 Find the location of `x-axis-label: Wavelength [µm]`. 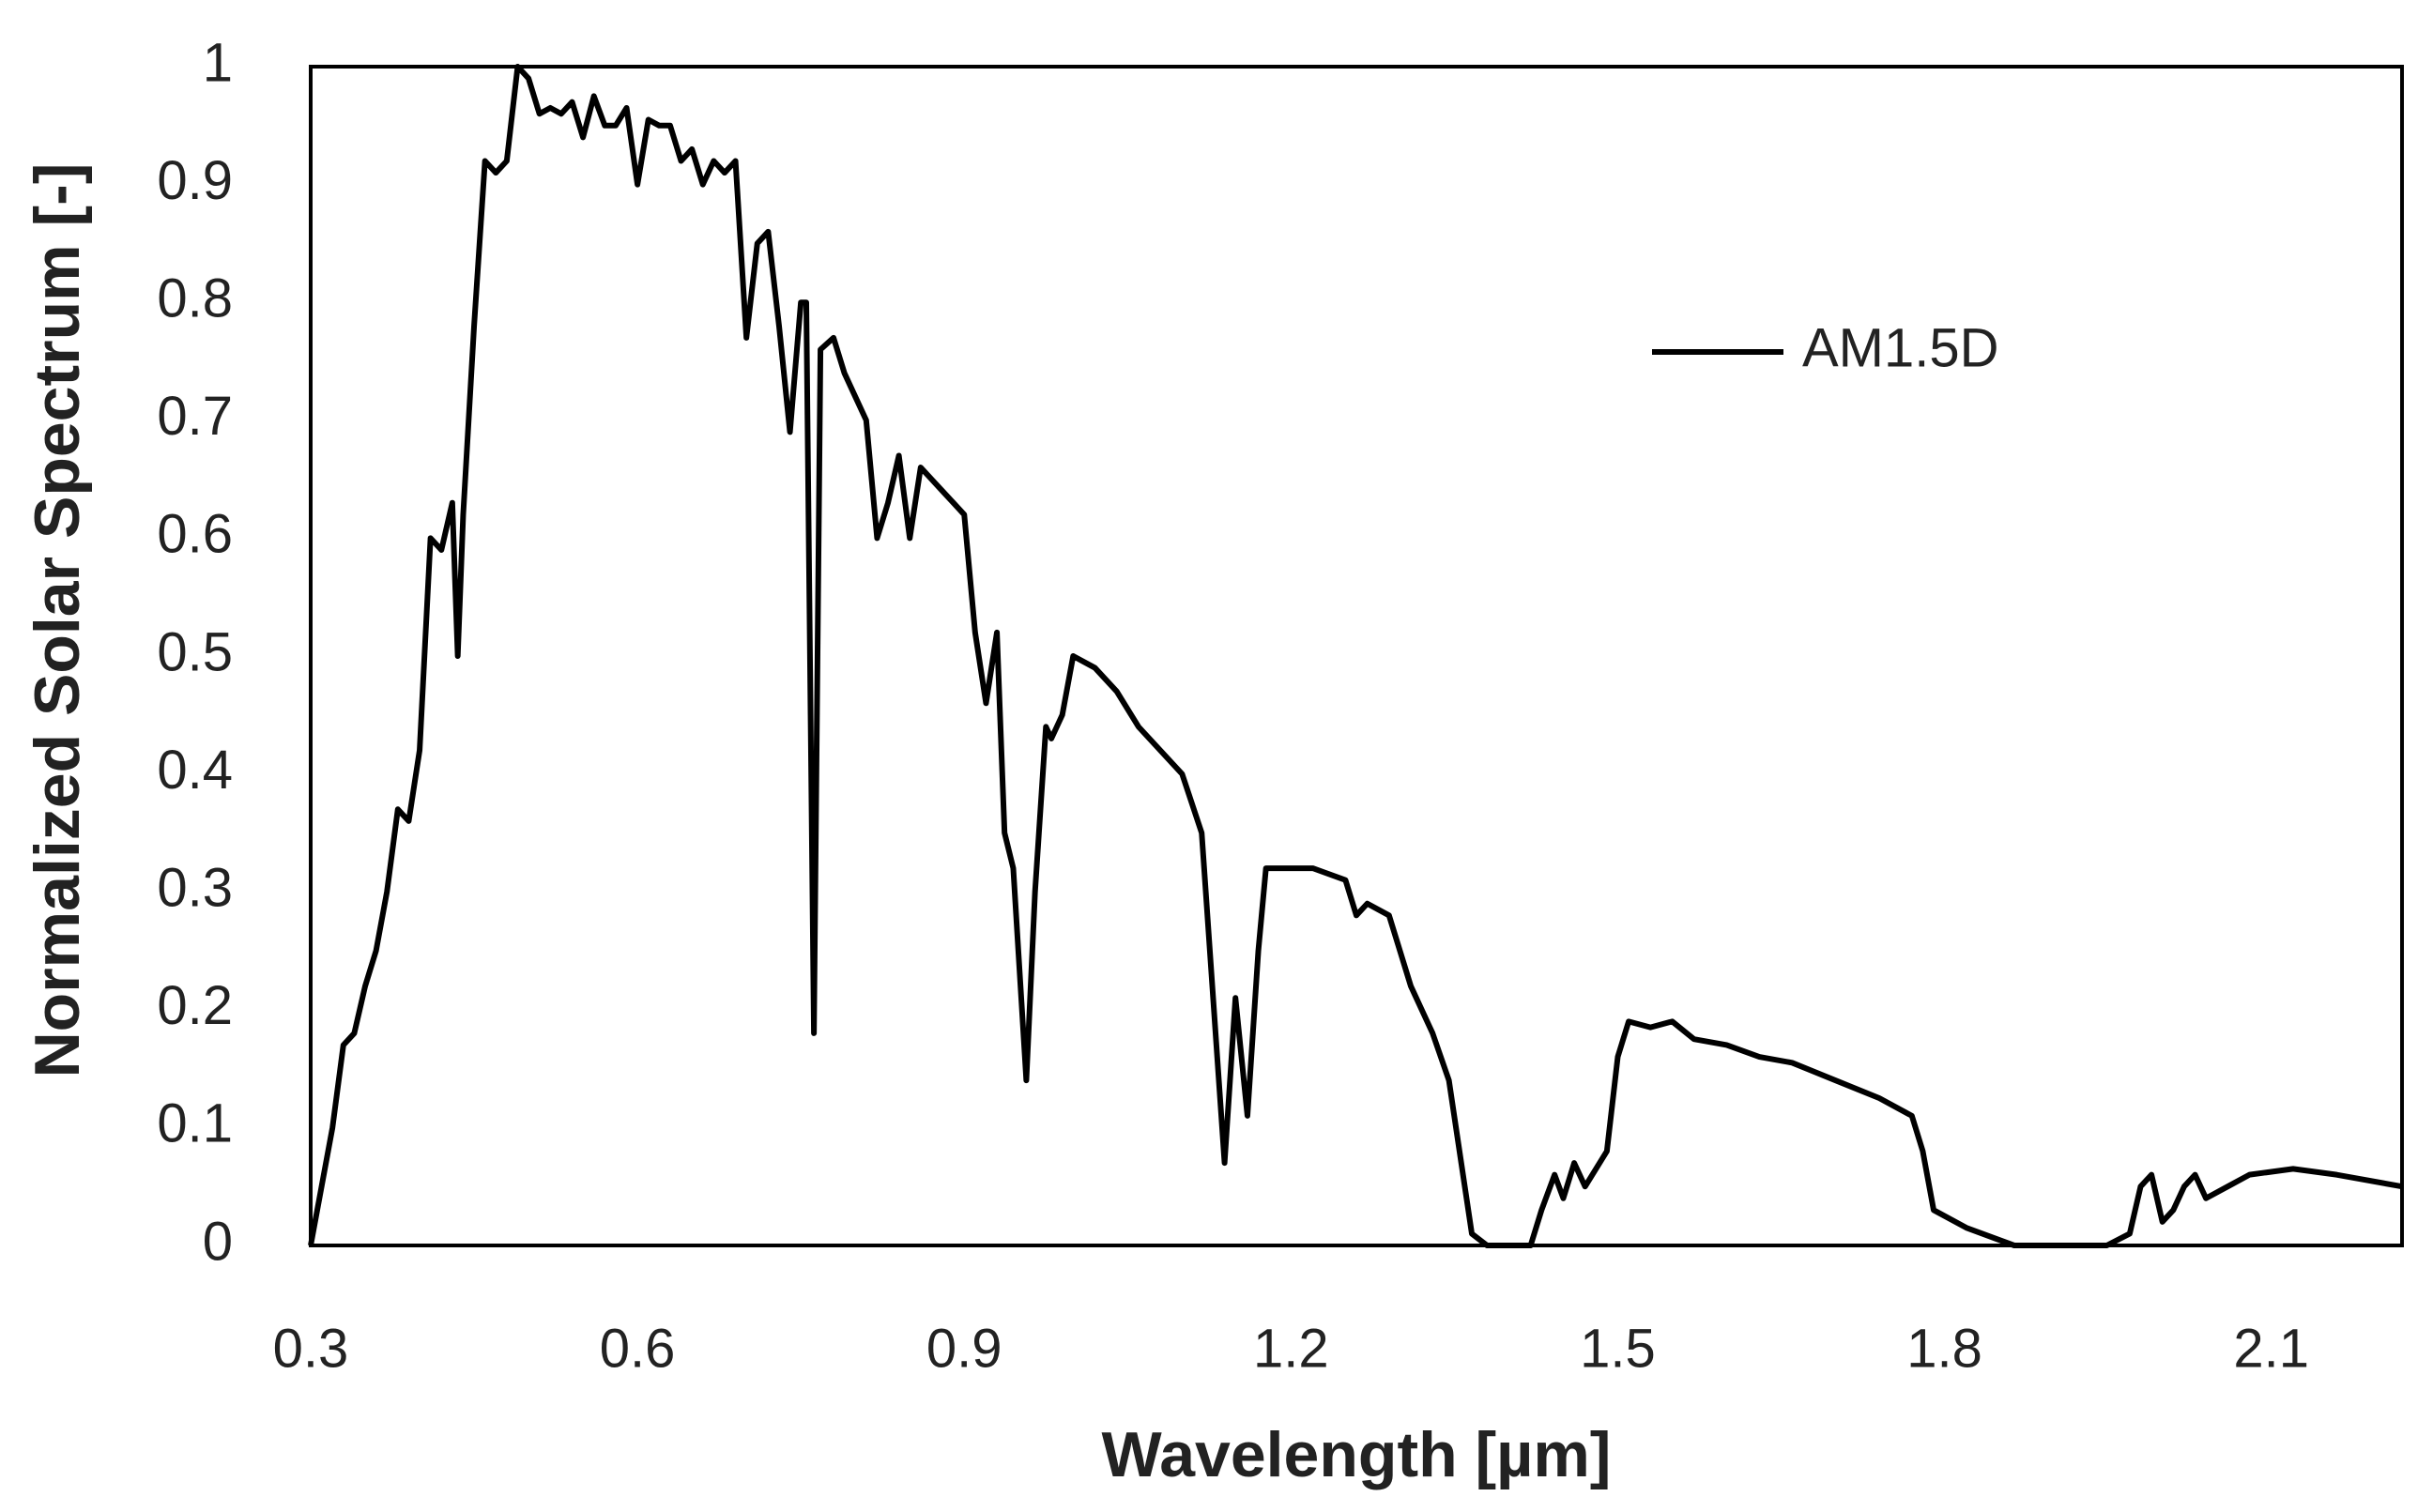

x-axis-label: Wavelength [µm] is located at coordinates (1357, 1454).